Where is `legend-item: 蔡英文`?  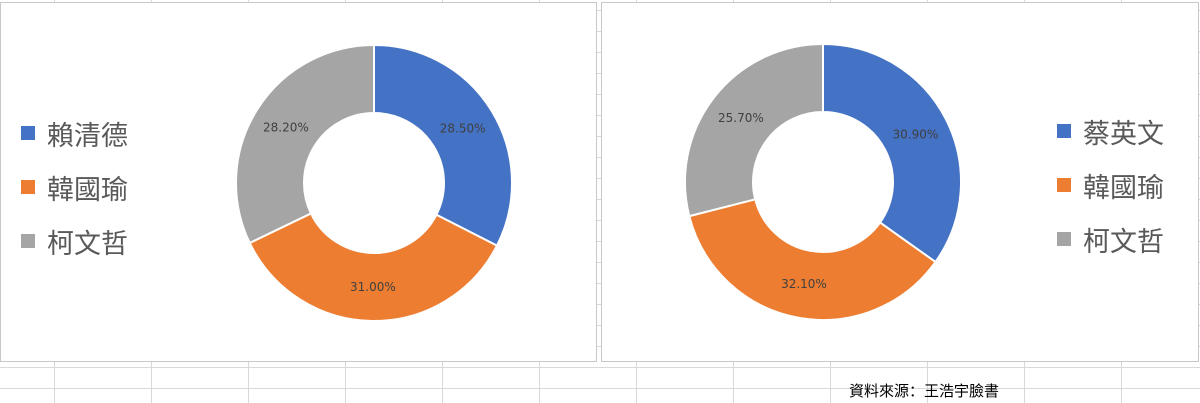 legend-item: 蔡英文 is located at coordinates (1110, 131).